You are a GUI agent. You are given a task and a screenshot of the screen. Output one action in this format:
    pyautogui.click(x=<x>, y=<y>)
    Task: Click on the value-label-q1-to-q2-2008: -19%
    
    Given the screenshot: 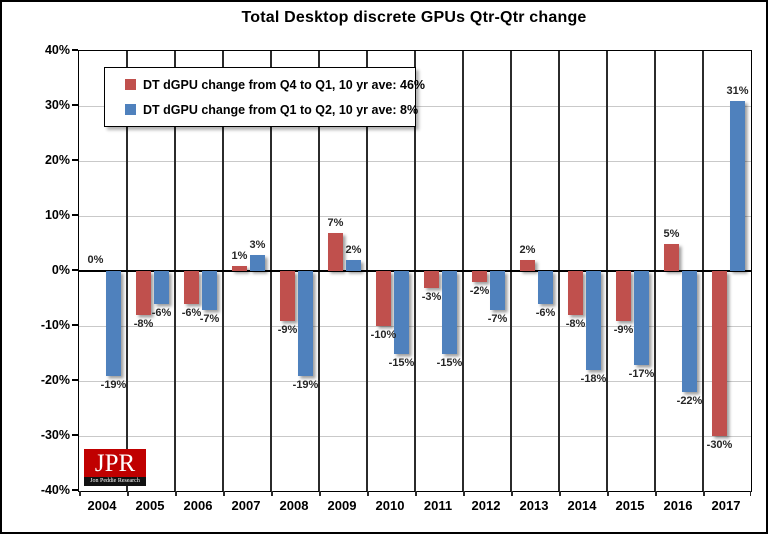 What is the action you would take?
    pyautogui.click(x=305, y=384)
    